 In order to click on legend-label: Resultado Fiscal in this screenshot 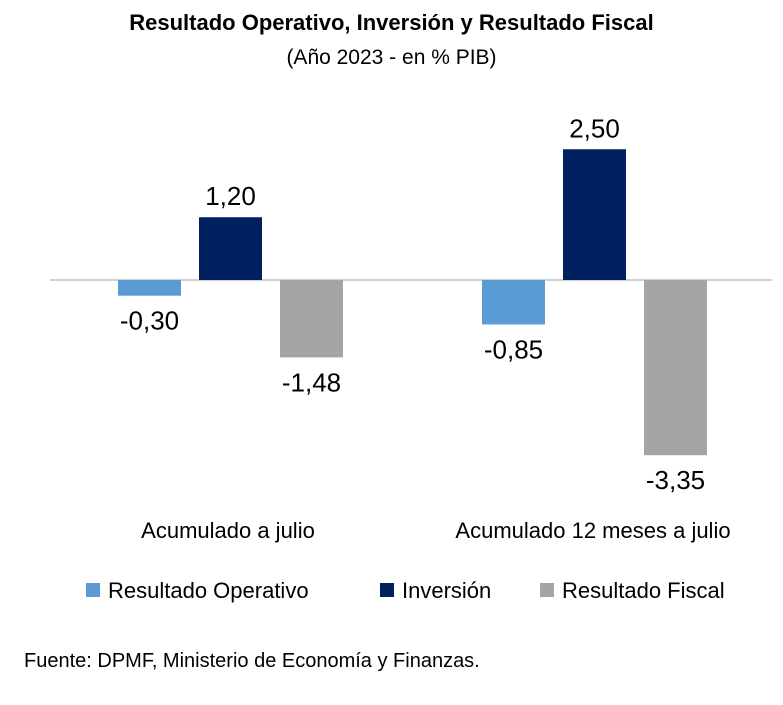, I will do `click(643, 590)`.